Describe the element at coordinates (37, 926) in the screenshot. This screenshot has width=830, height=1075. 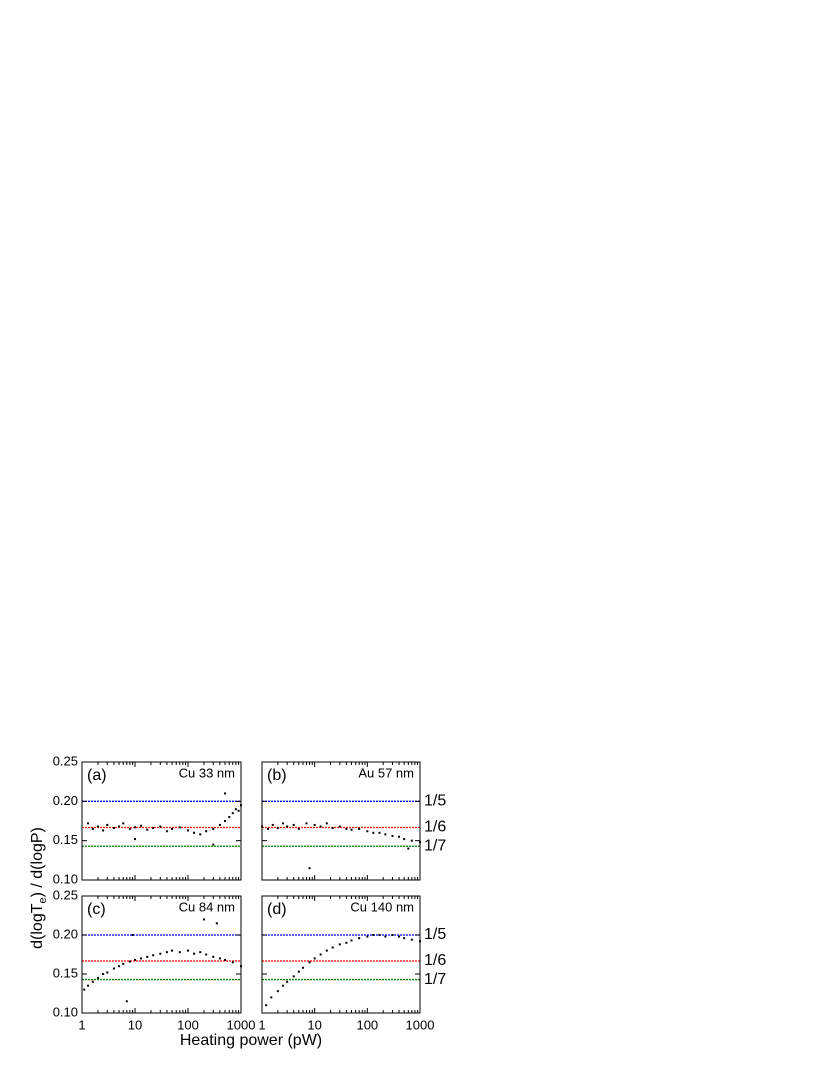
I see `y-label-main: d(logT` at that location.